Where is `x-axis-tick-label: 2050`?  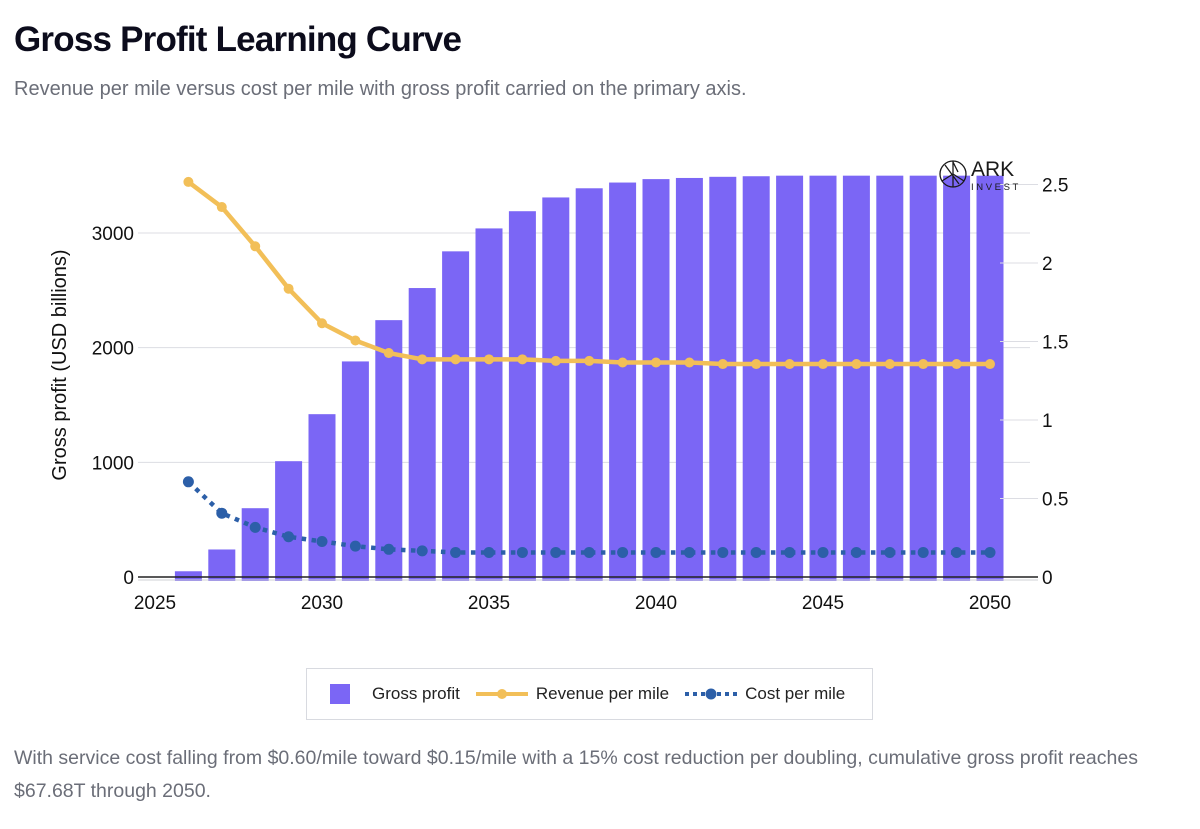 x-axis-tick-label: 2050 is located at coordinates (990, 603).